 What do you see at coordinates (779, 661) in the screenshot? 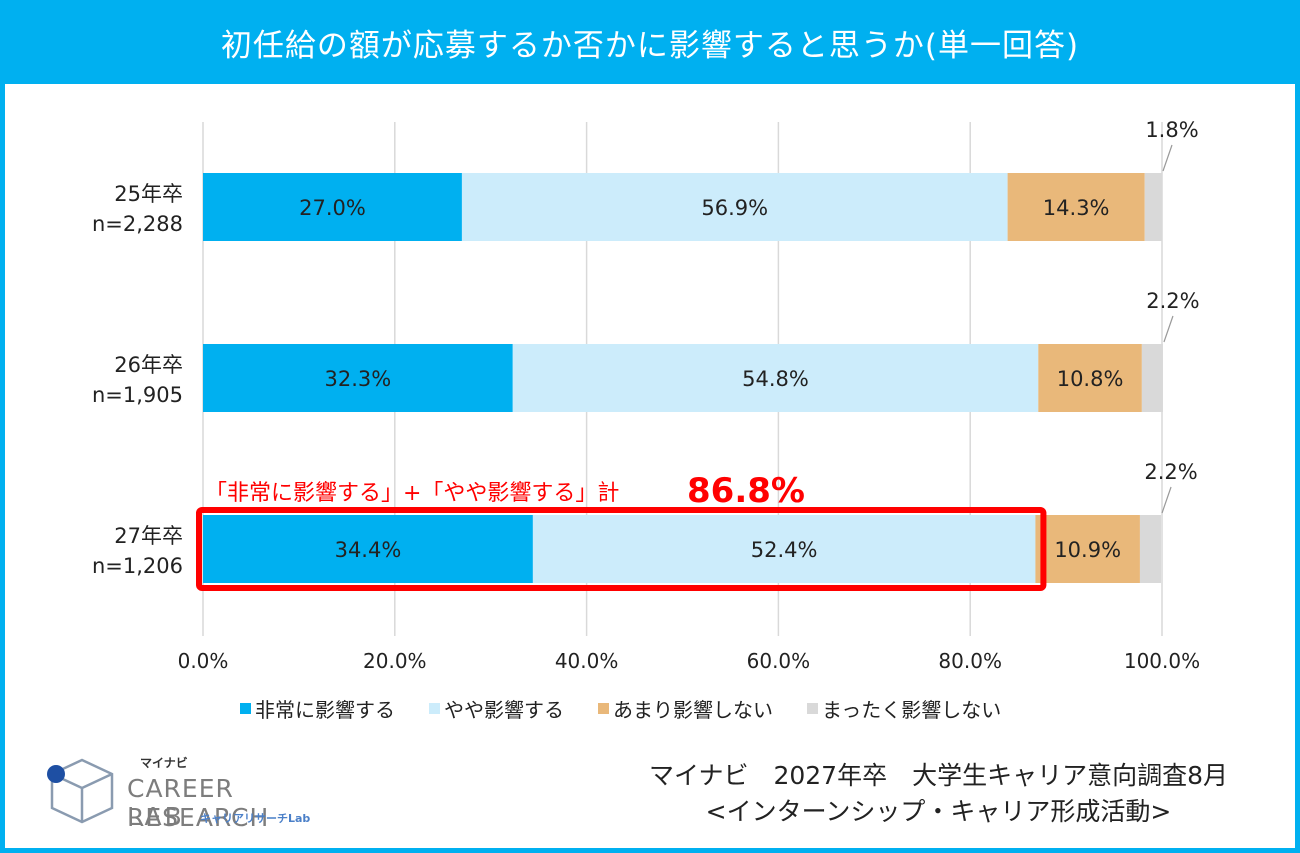
I see `x-tick-label: 60.0%` at bounding box center [779, 661].